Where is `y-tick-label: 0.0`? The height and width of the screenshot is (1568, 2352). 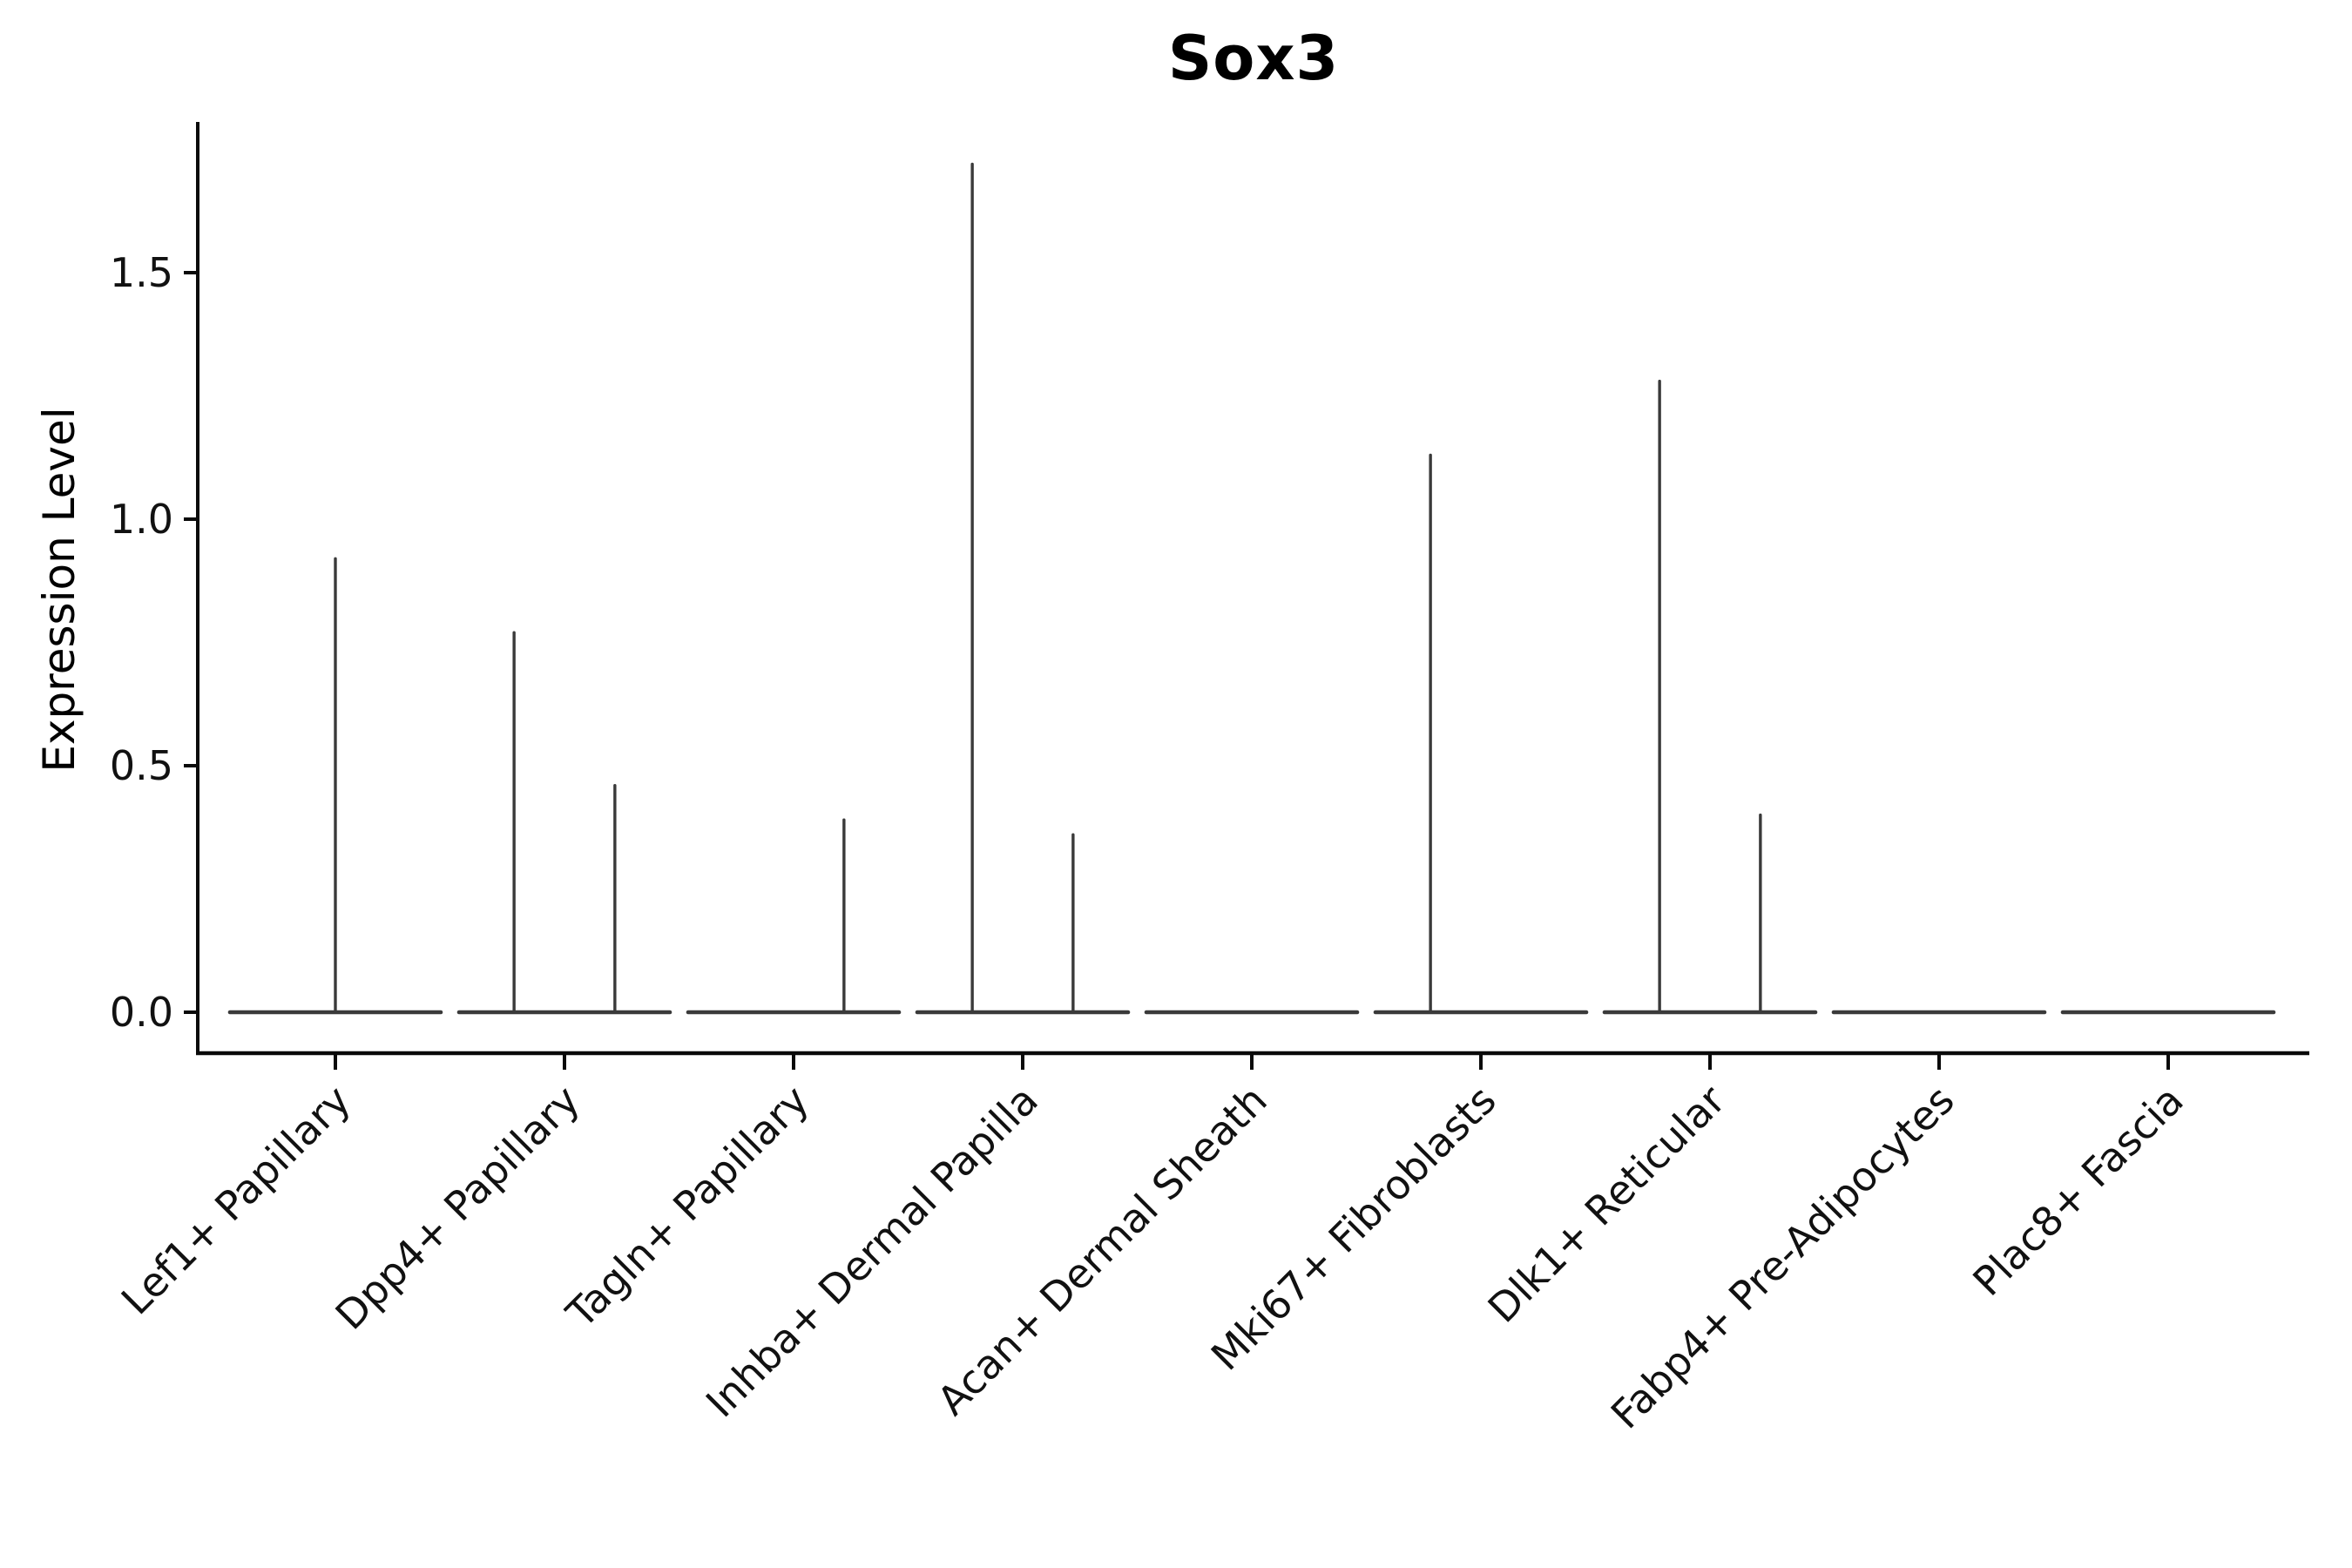 y-tick-label: 0.0 is located at coordinates (141, 1013).